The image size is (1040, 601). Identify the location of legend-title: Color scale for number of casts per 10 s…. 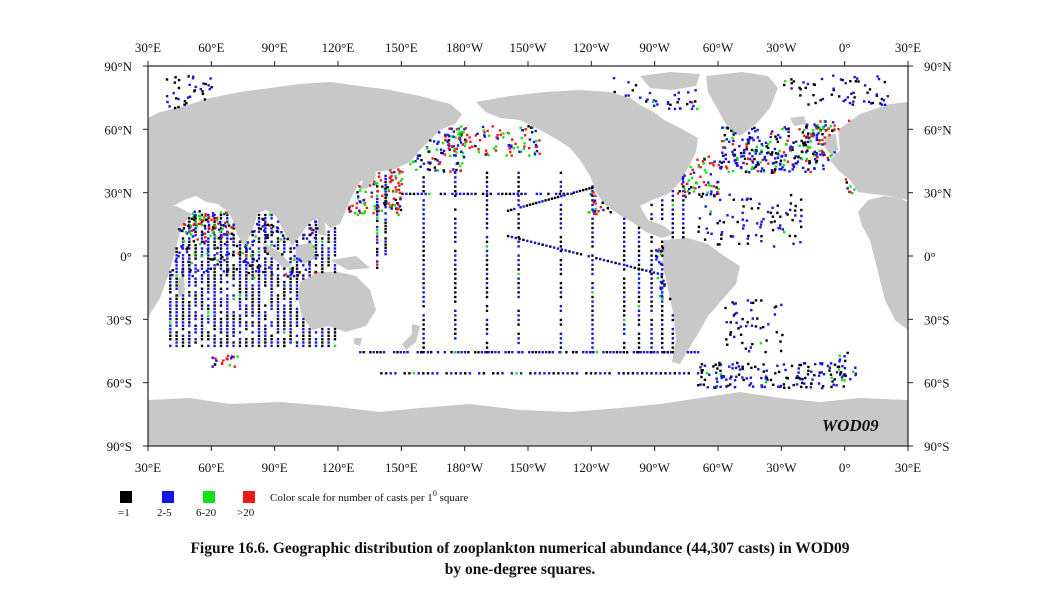
(369, 496).